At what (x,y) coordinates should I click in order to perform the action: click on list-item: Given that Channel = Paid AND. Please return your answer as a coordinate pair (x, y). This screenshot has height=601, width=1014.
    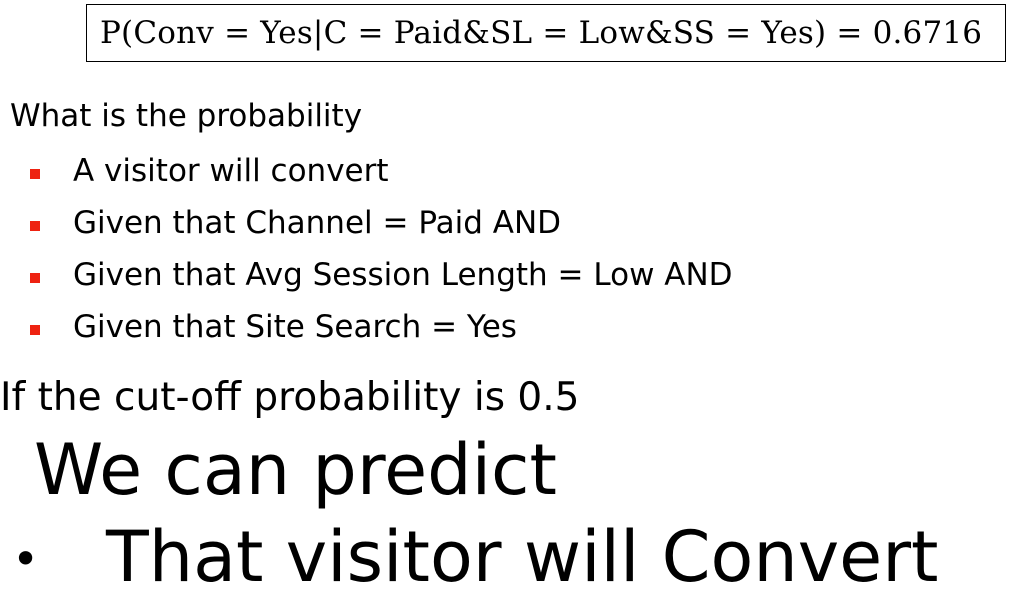
    Looking at the image, I should click on (381, 229).